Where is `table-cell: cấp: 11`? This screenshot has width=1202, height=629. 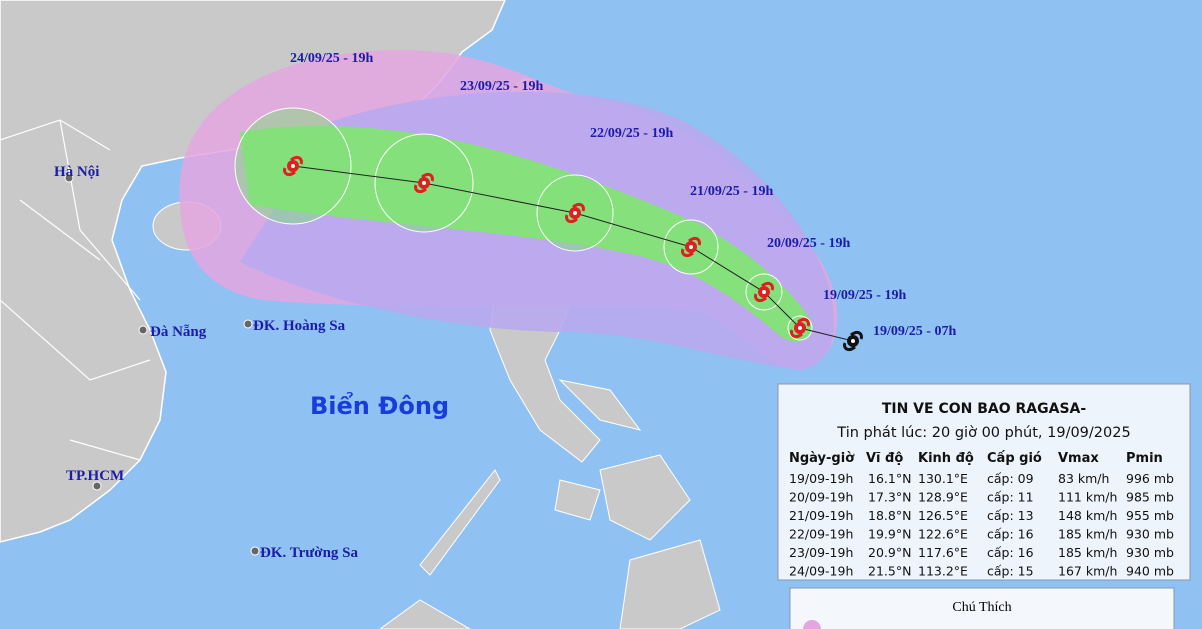
table-cell: cấp: 11 is located at coordinates (1010, 497).